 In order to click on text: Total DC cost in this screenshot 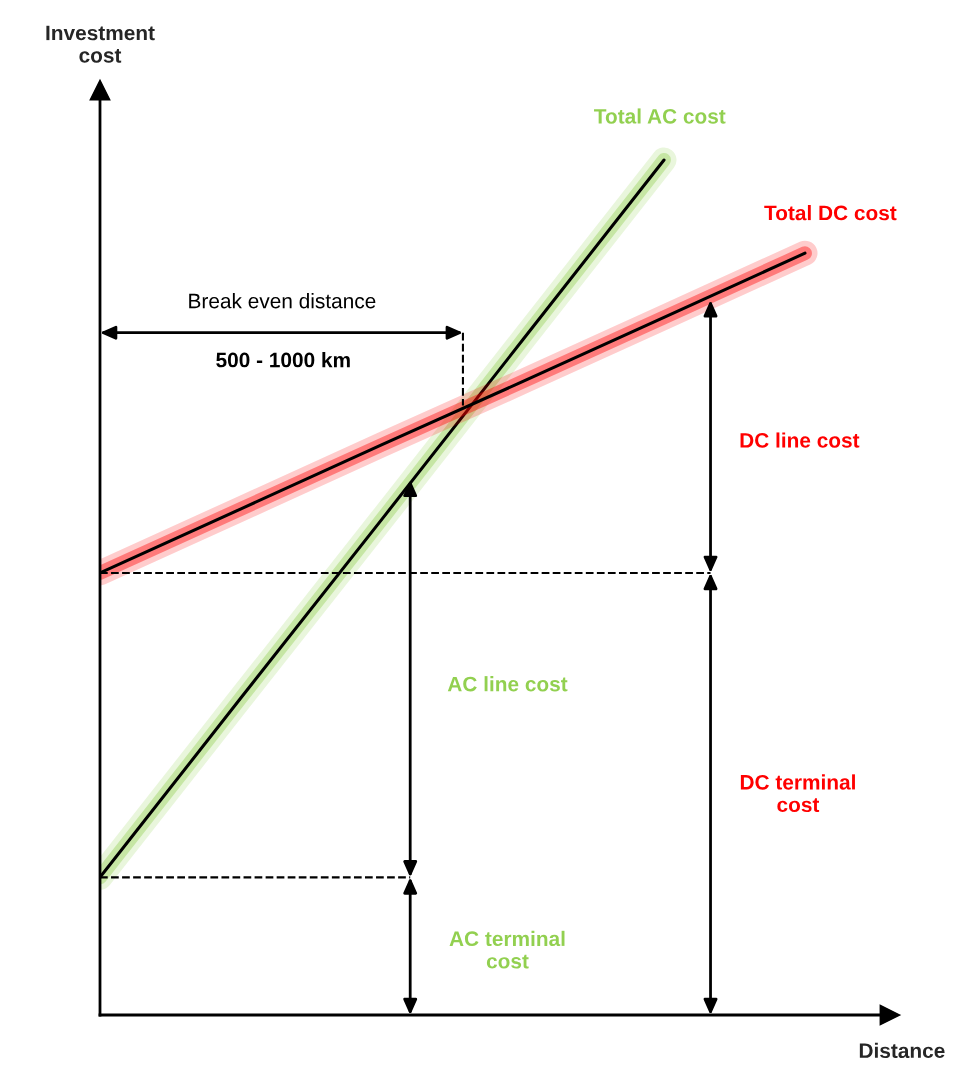, I will do `click(830, 213)`.